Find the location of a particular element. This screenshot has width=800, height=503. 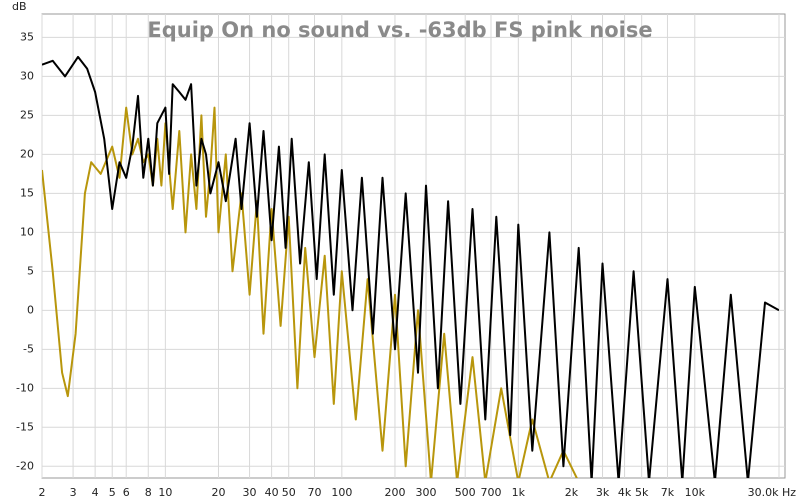

y-tick-label: -5 is located at coordinates (28, 348).